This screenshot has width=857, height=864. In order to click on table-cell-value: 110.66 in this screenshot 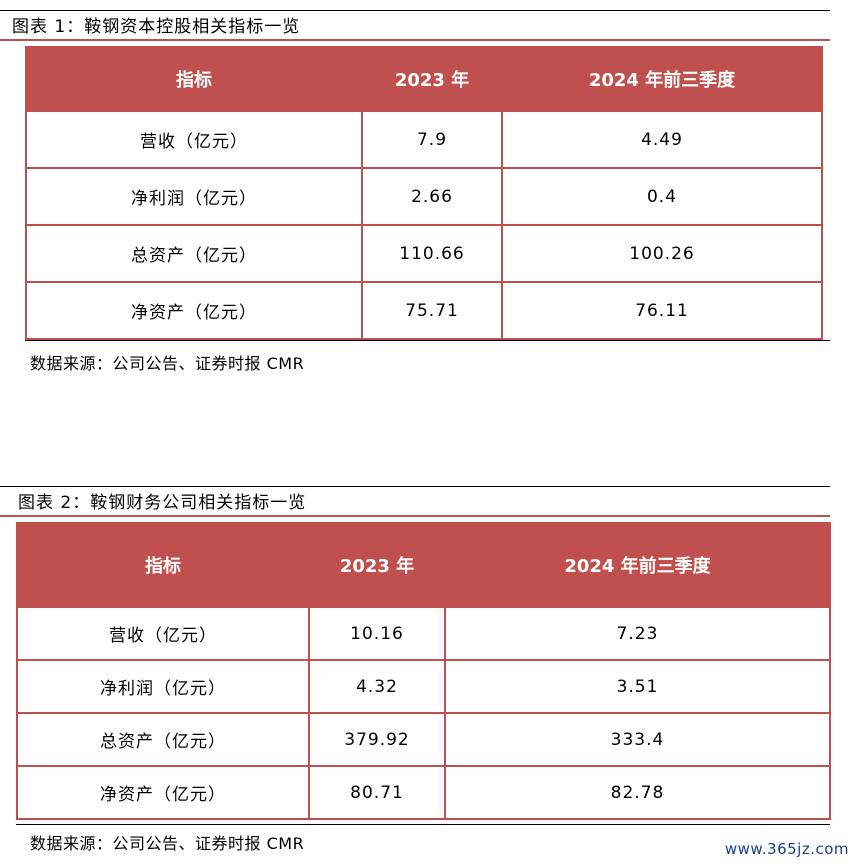, I will do `click(432, 253)`.